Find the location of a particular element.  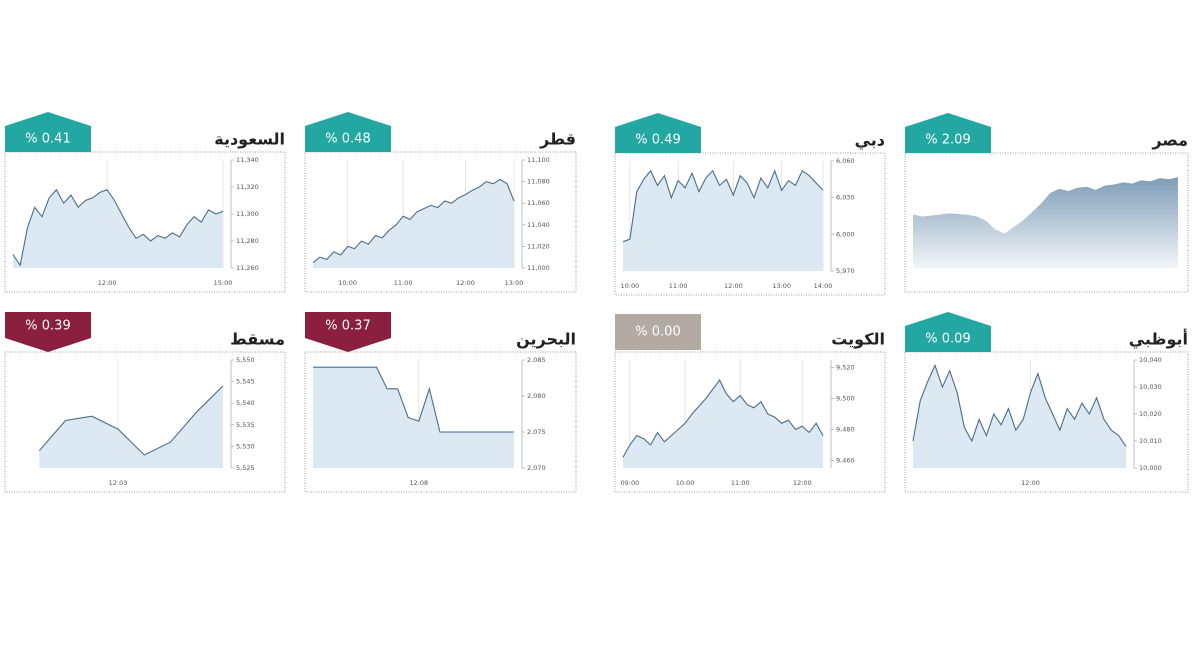

y-tick-label: 2,070 is located at coordinates (536, 468).